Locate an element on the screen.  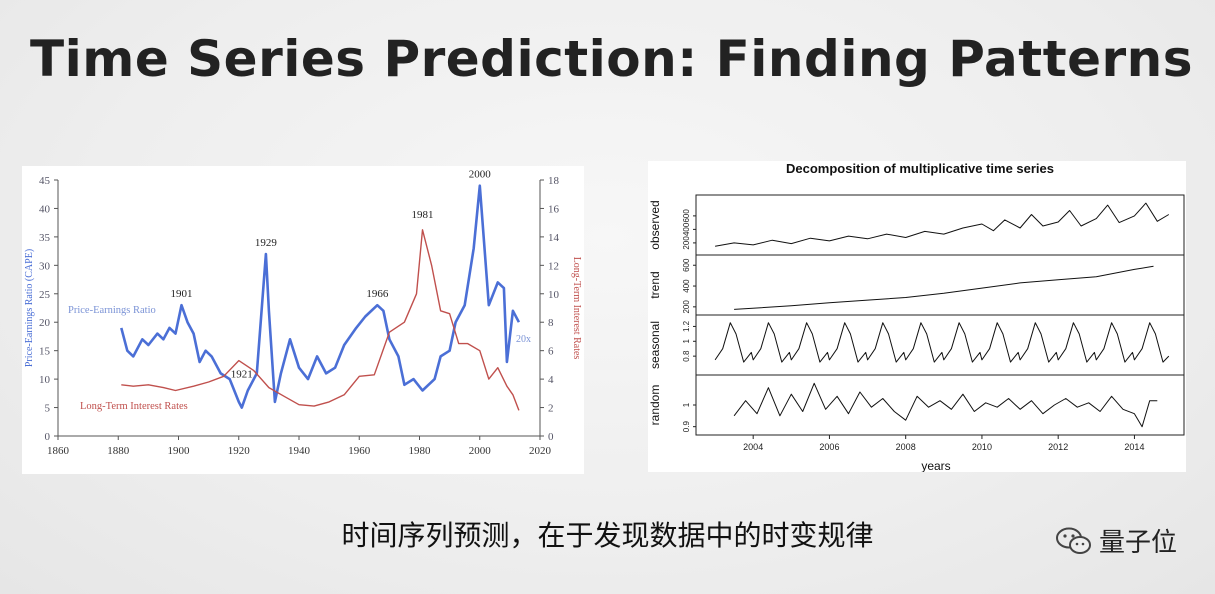
panel-label-observed: observed is located at coordinates (655, 224).